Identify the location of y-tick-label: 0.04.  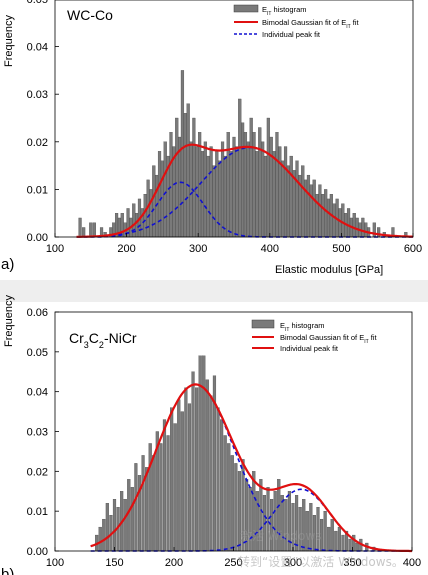
(37, 393).